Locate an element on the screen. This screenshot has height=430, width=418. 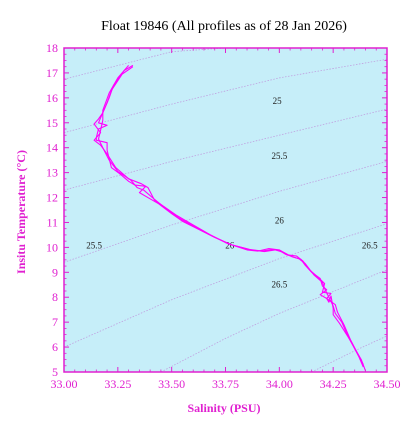
y-tick-label: 6 is located at coordinates (55, 347).